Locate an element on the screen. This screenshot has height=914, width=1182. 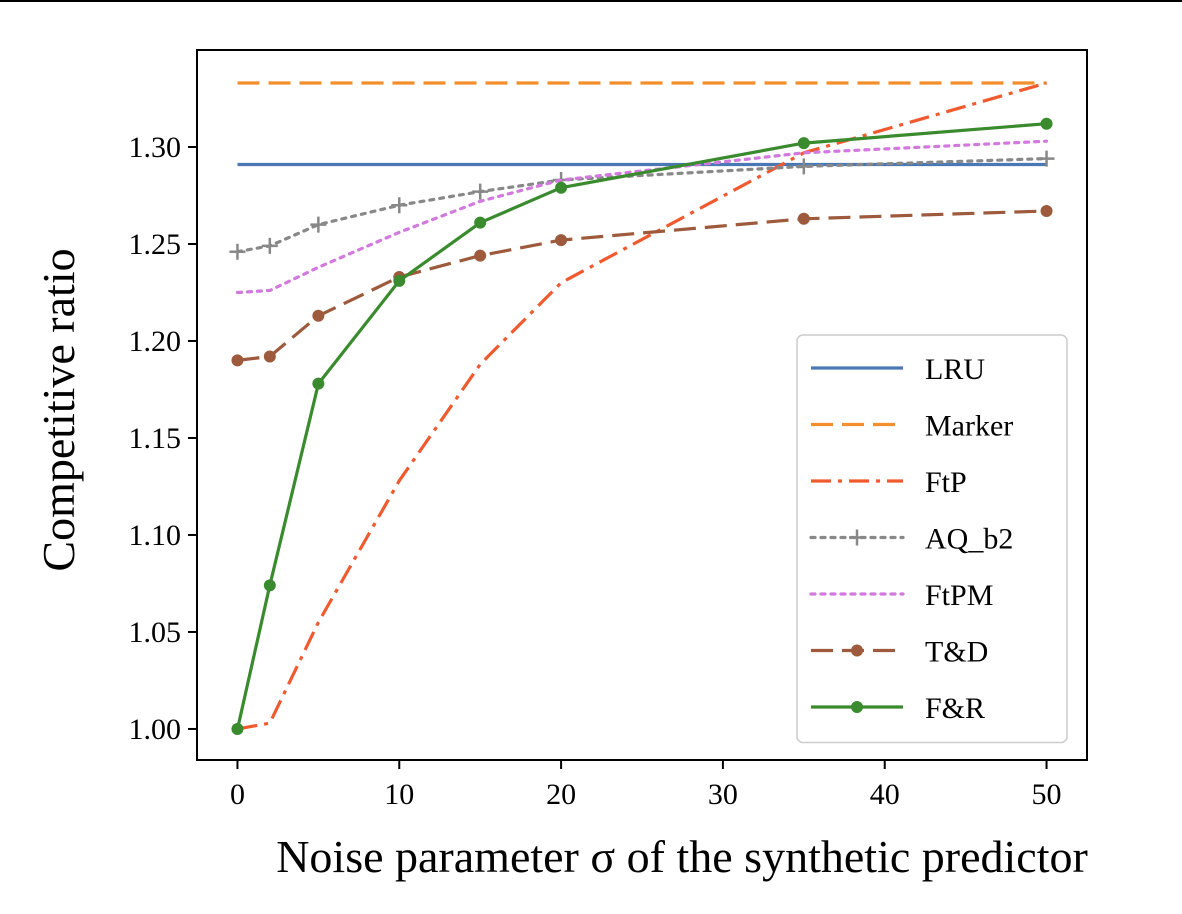
series-line-aq-b2 is located at coordinates (642, 205).